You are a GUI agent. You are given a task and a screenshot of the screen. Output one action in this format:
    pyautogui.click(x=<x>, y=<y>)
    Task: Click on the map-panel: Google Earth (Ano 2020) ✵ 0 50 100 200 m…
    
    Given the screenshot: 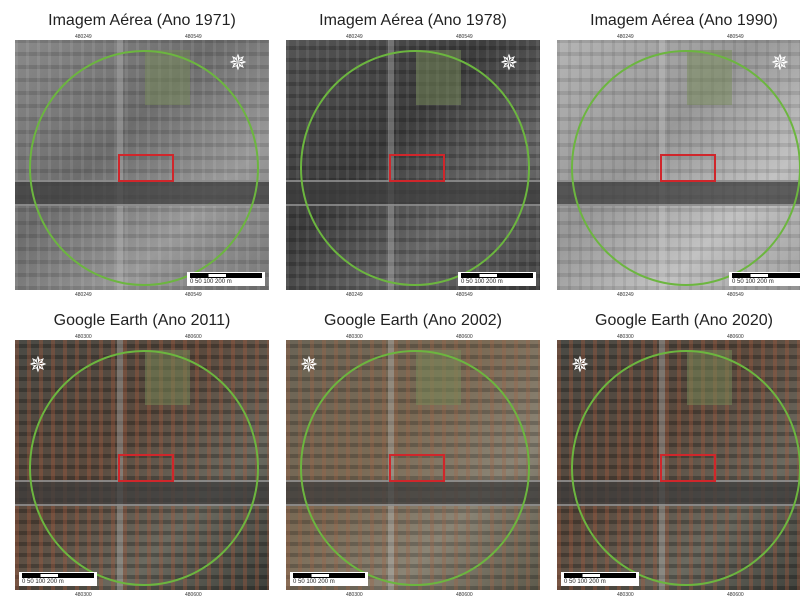 What is the action you would take?
    pyautogui.click(x=678, y=457)
    